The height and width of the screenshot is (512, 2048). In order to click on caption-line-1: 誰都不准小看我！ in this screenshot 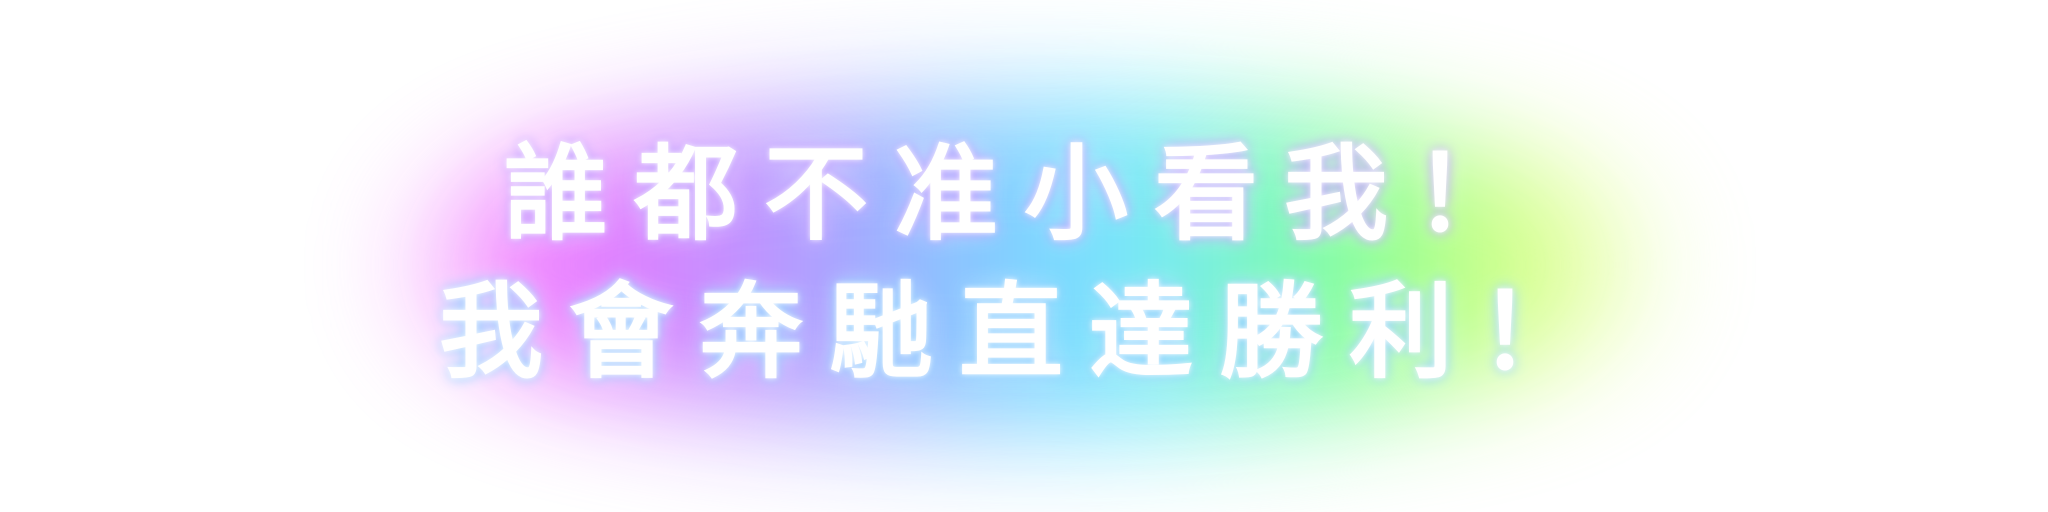, I will do `click(1023, 194)`.